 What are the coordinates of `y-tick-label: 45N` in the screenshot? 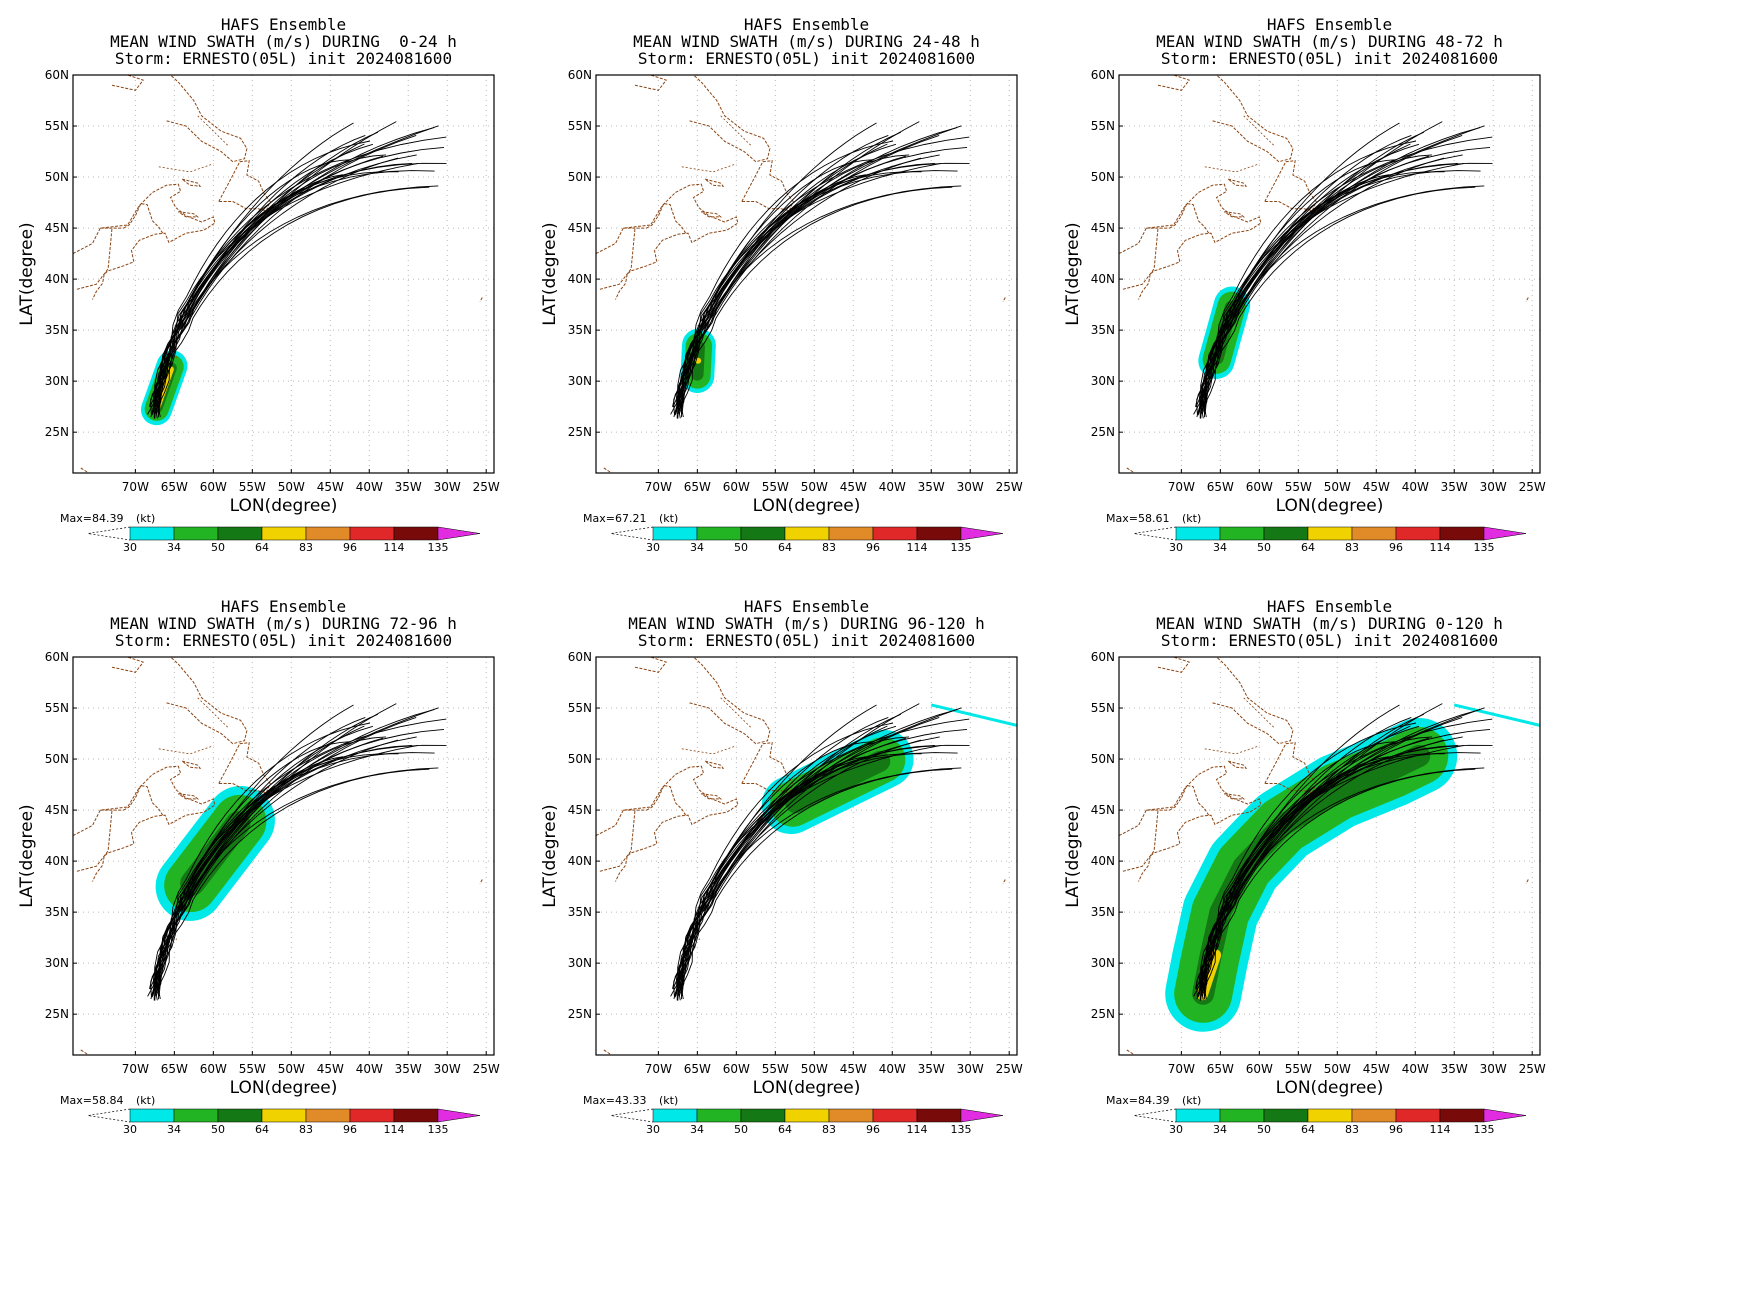 It's located at (1103, 228).